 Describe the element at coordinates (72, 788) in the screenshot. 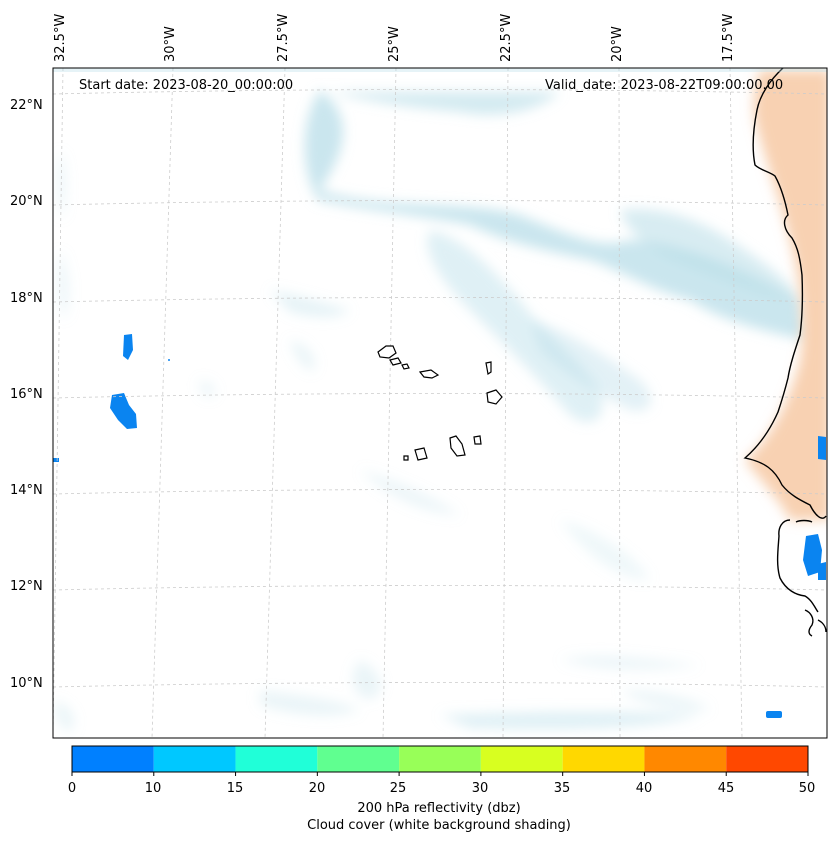

I see `colorbar-tick-0: 0` at that location.